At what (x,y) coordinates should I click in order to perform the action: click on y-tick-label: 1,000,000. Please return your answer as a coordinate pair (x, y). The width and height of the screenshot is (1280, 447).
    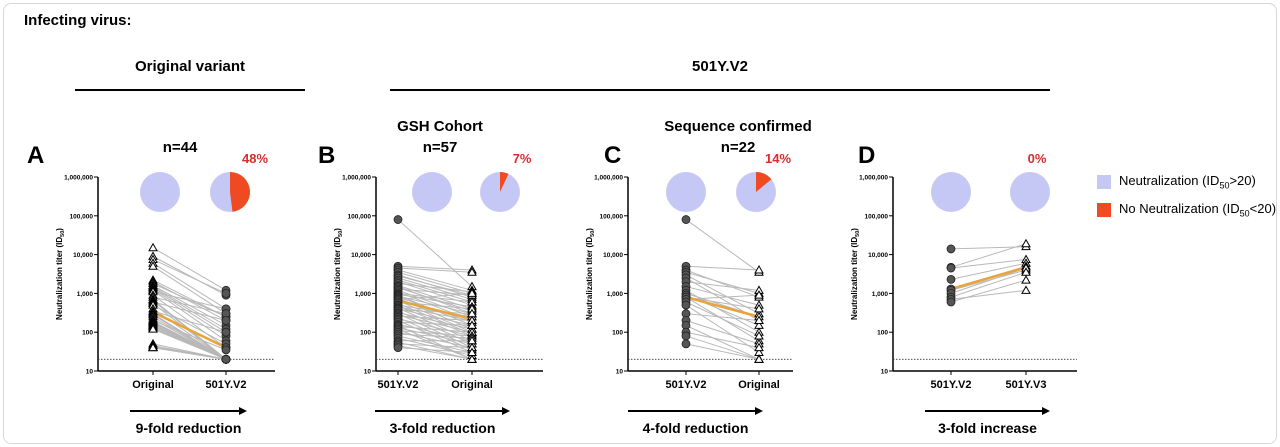
    Looking at the image, I should click on (873, 178).